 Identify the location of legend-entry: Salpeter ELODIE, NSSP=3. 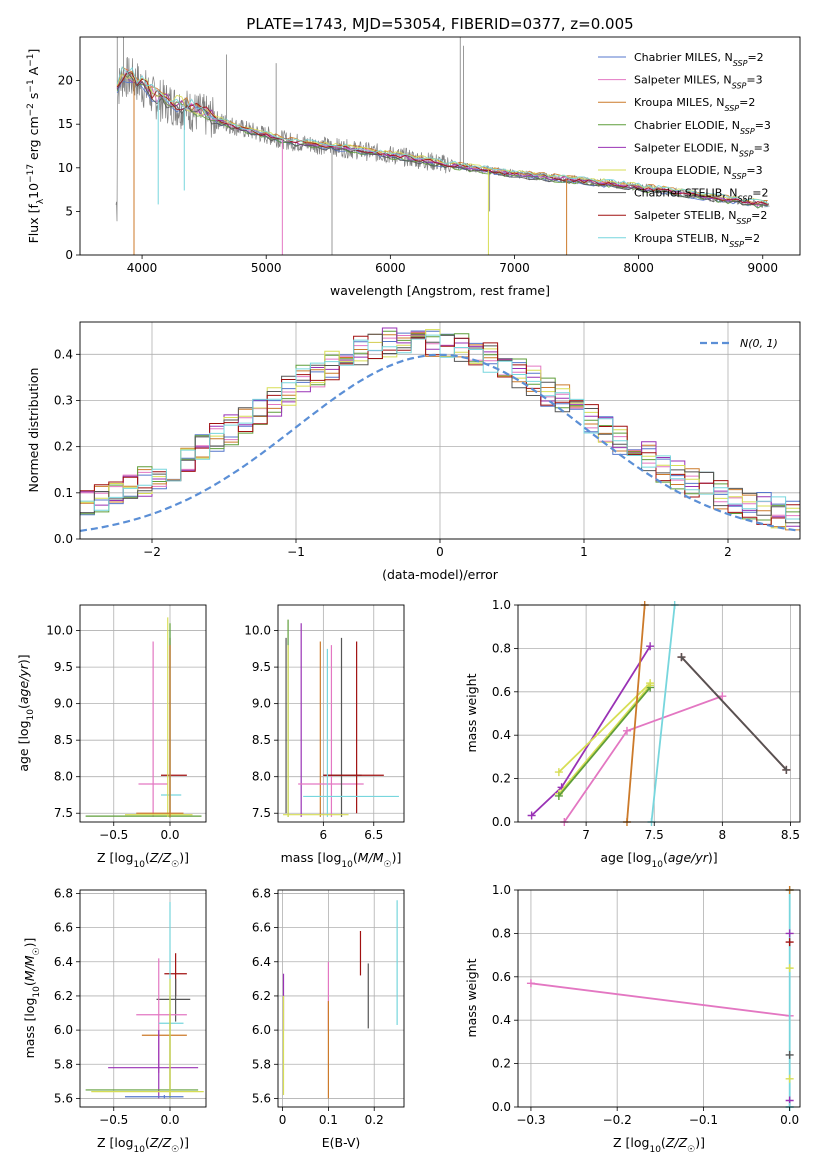
(702, 149).